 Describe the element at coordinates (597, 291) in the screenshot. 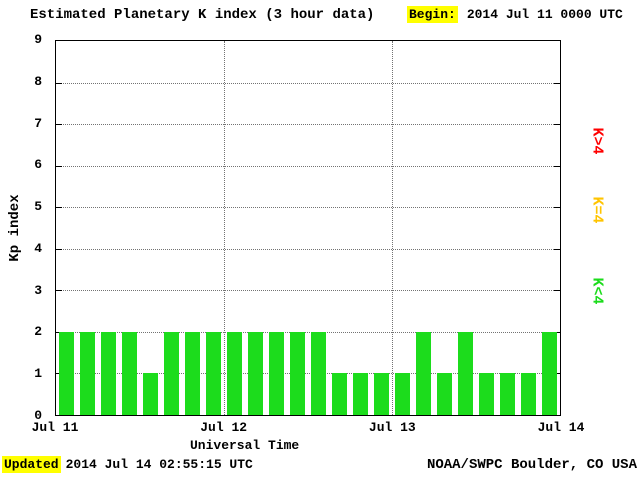

I see `legend-item: K<4` at that location.